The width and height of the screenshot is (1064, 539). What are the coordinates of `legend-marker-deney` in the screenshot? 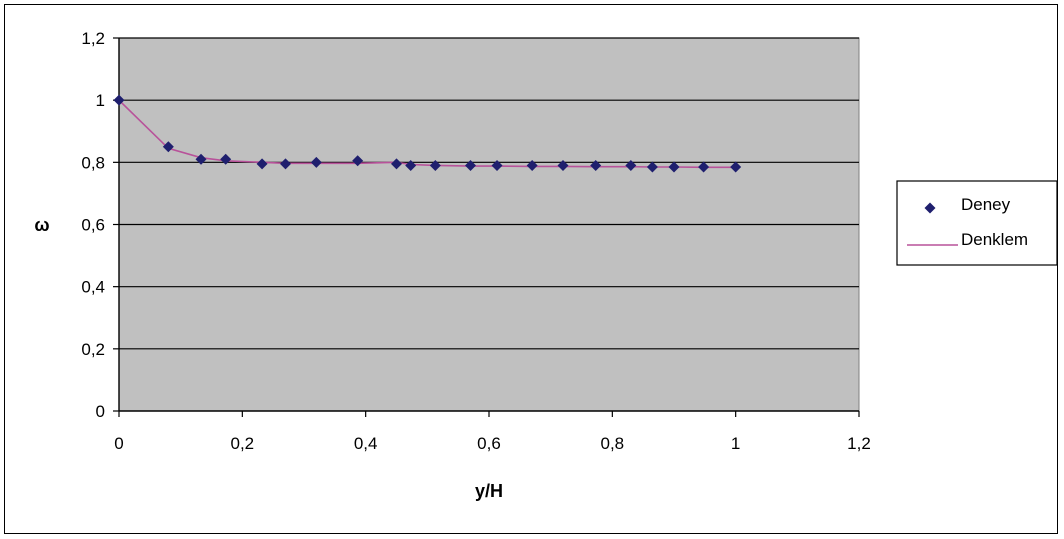 It's located at (930, 208).